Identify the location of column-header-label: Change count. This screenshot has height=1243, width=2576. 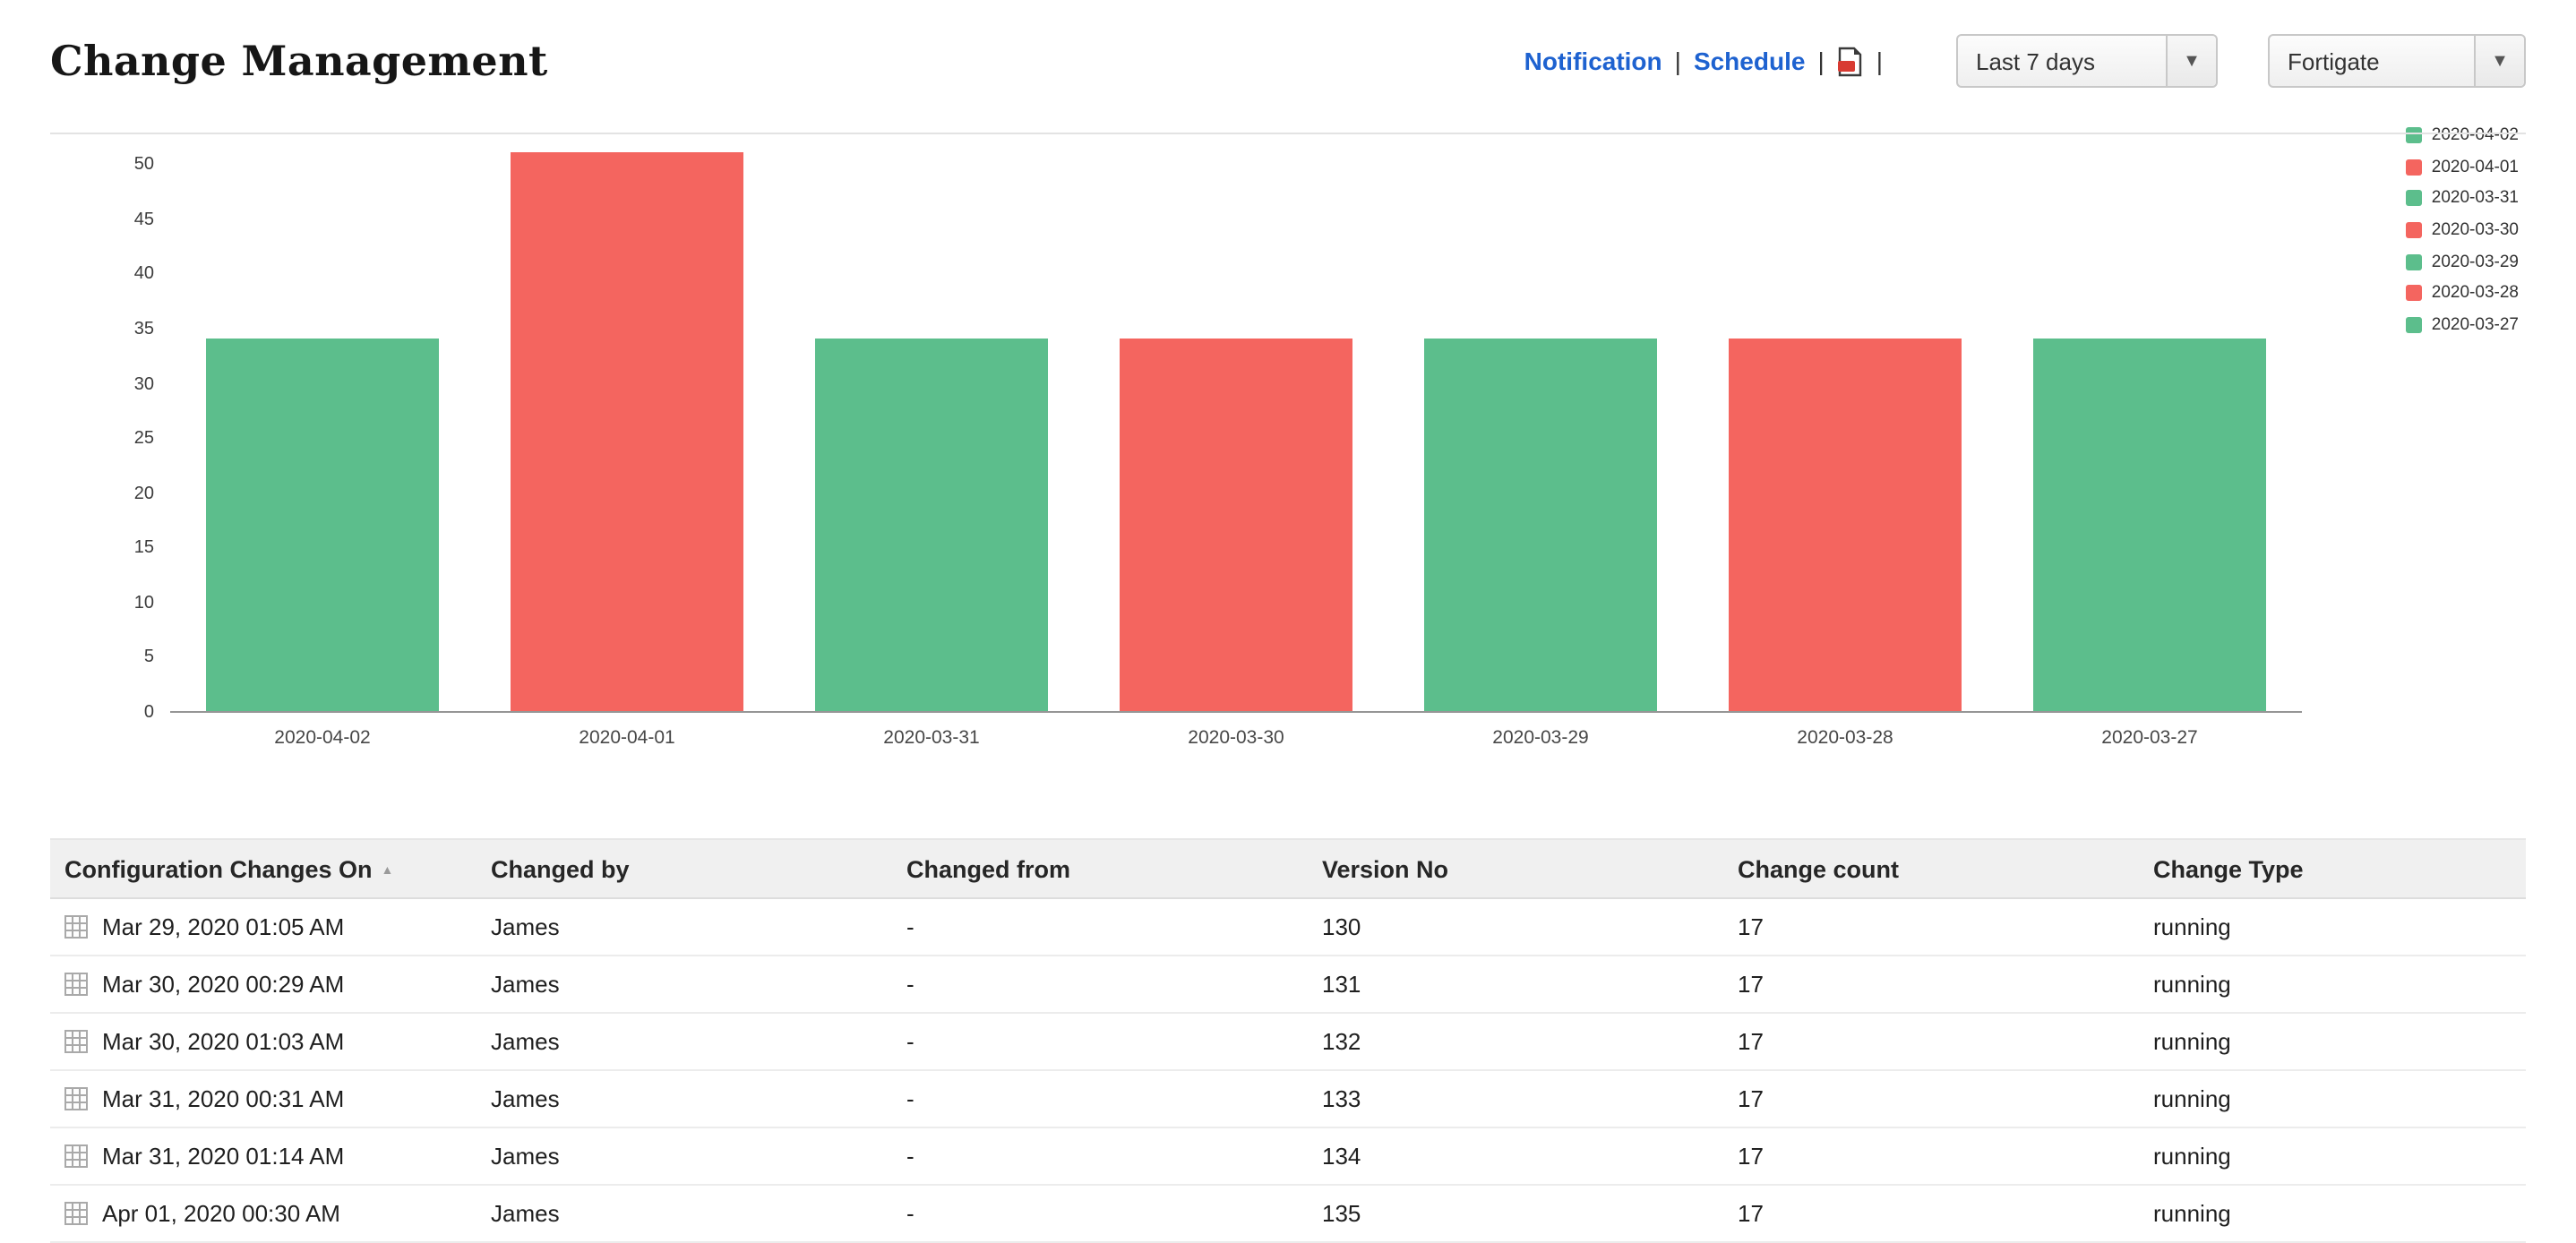
(1818, 868).